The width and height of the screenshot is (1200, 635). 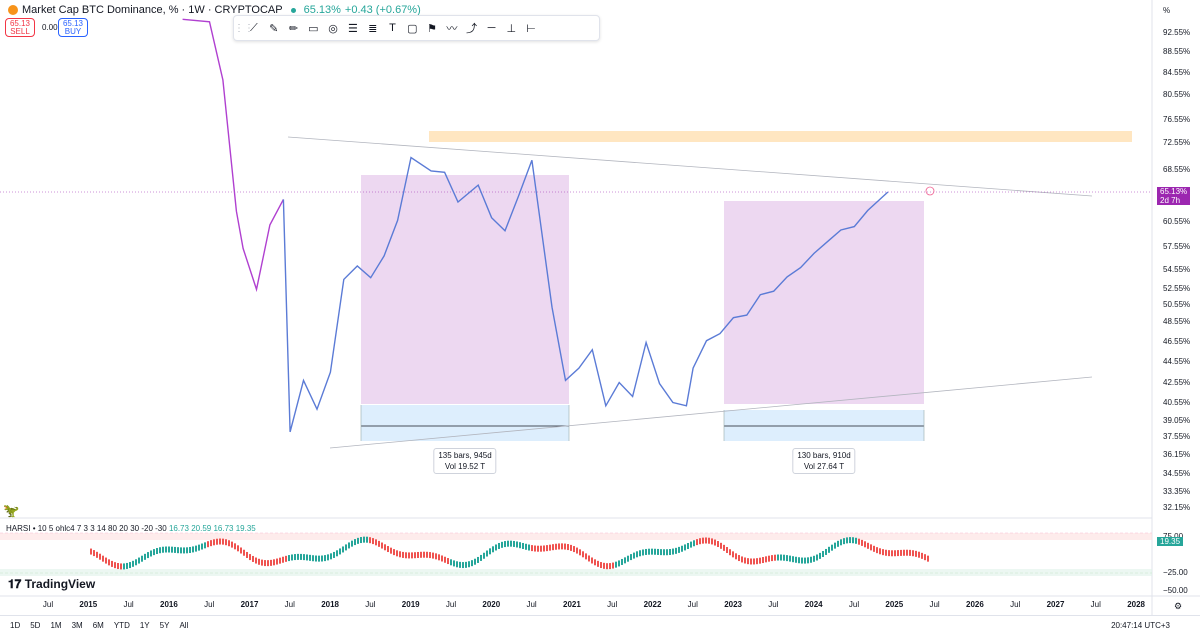 What do you see at coordinates (293, 28) in the screenshot?
I see `pencil-icon: ✏` at bounding box center [293, 28].